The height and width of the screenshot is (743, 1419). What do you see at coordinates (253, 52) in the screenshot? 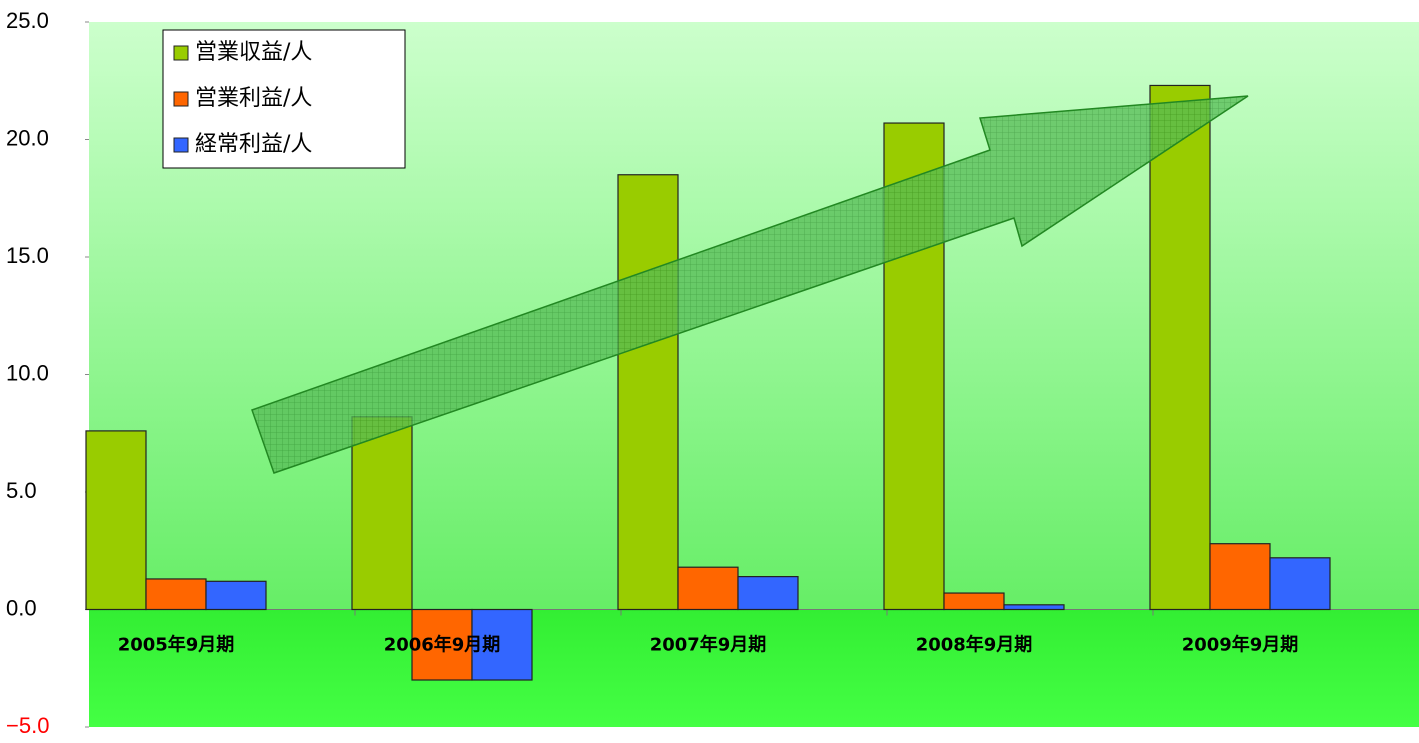
I see `legend-label: 営業収益/人` at bounding box center [253, 52].